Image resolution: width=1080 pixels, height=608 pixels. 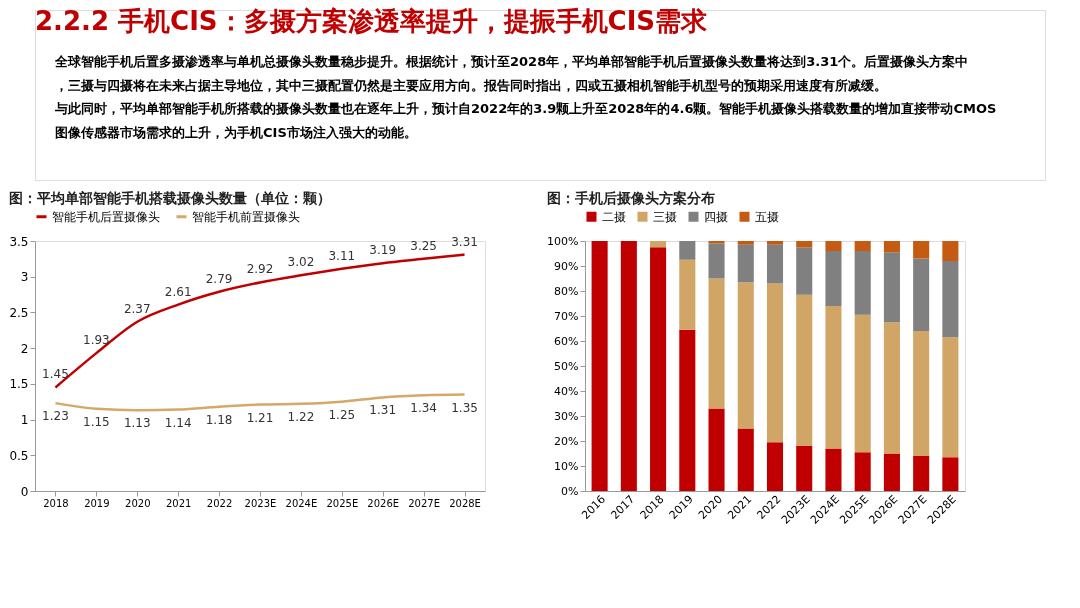 I want to click on y-tick-label: 1.5, so click(x=19, y=384).